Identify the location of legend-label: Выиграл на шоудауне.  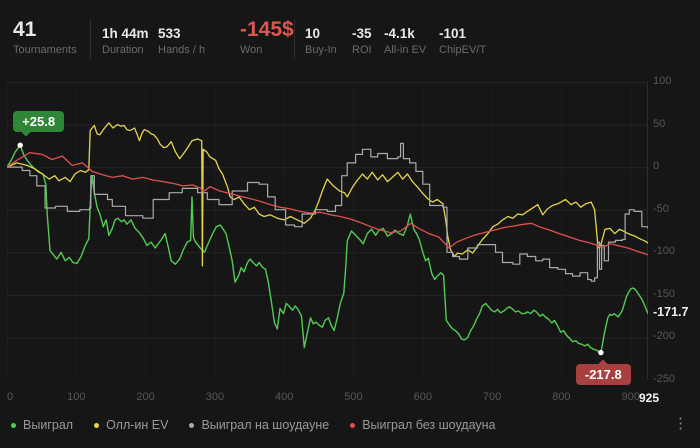
(265, 425).